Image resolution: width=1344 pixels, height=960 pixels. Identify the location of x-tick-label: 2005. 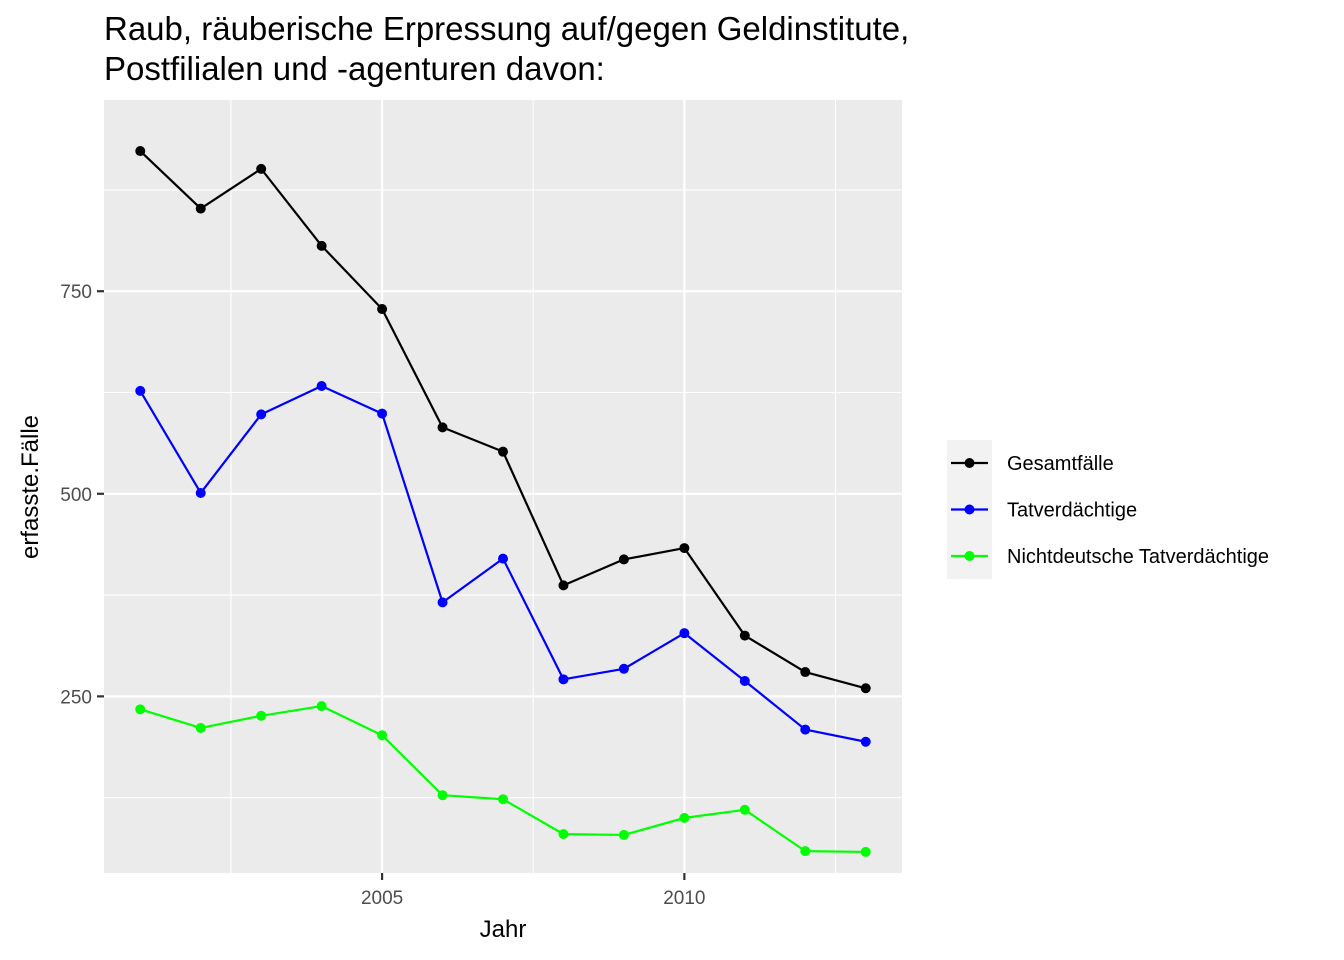
(382, 898).